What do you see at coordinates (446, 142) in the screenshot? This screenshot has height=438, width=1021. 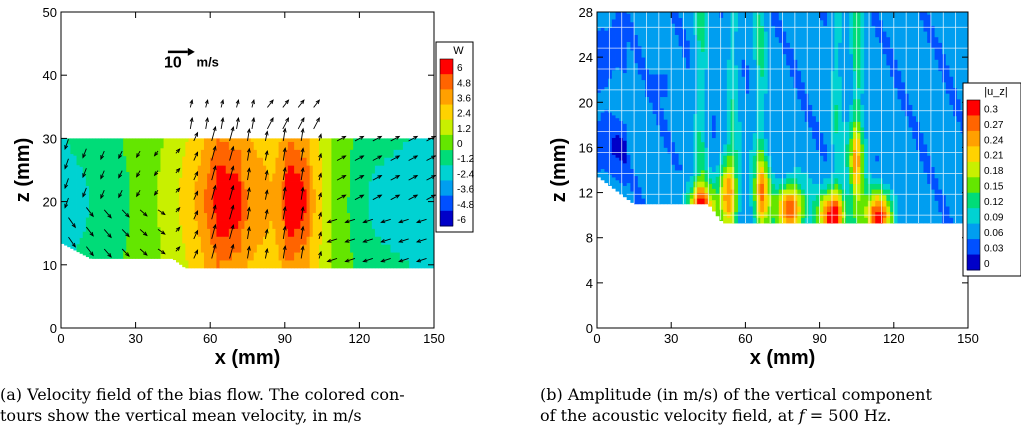 I see `colorbar-outline` at bounding box center [446, 142].